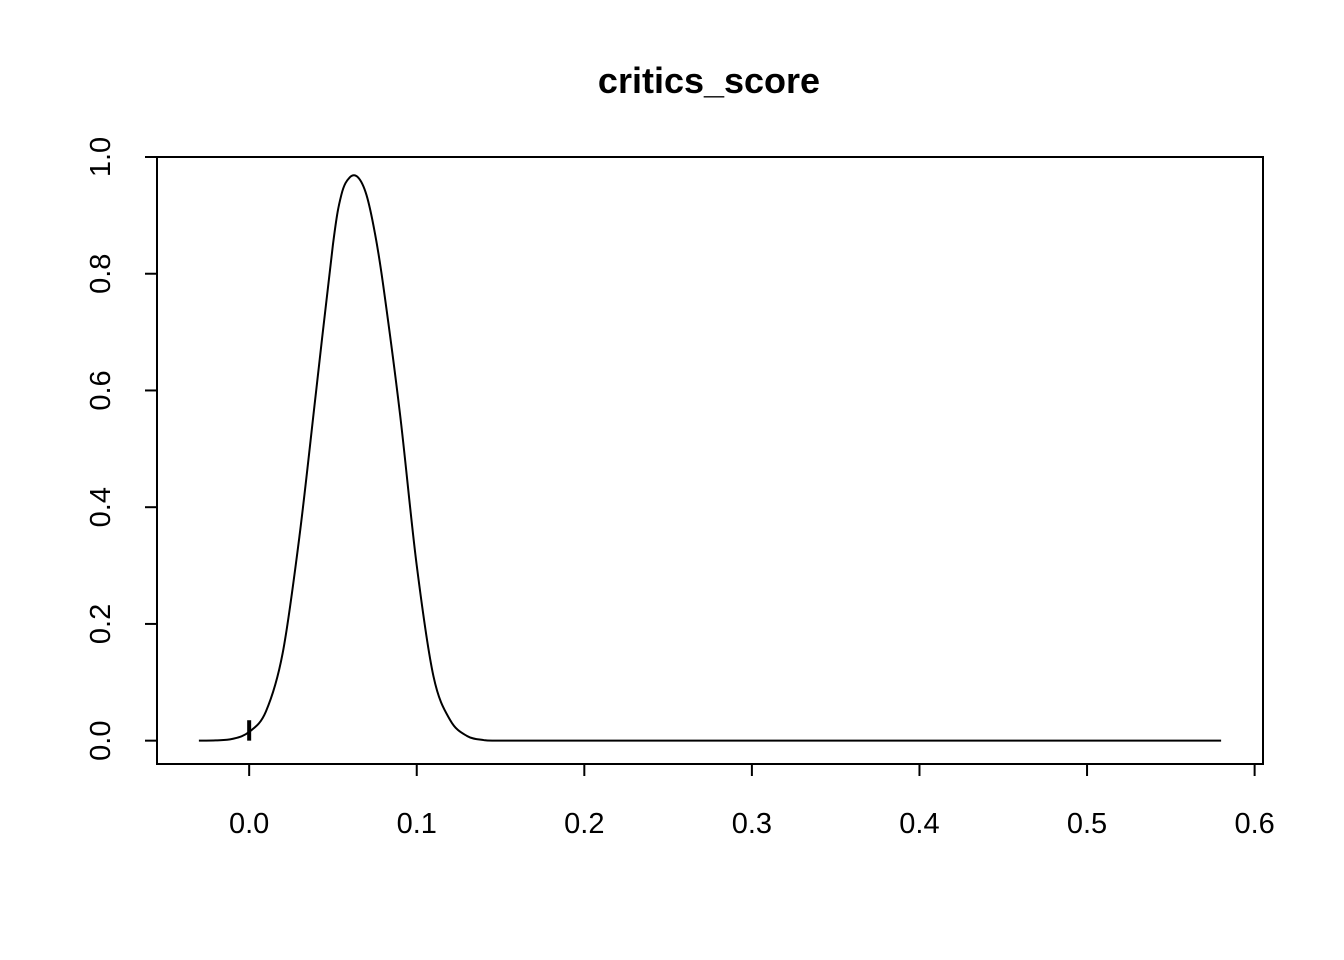 The image size is (1344, 960). What do you see at coordinates (919, 824) in the screenshot?
I see `x-tick-label: 0.4` at bounding box center [919, 824].